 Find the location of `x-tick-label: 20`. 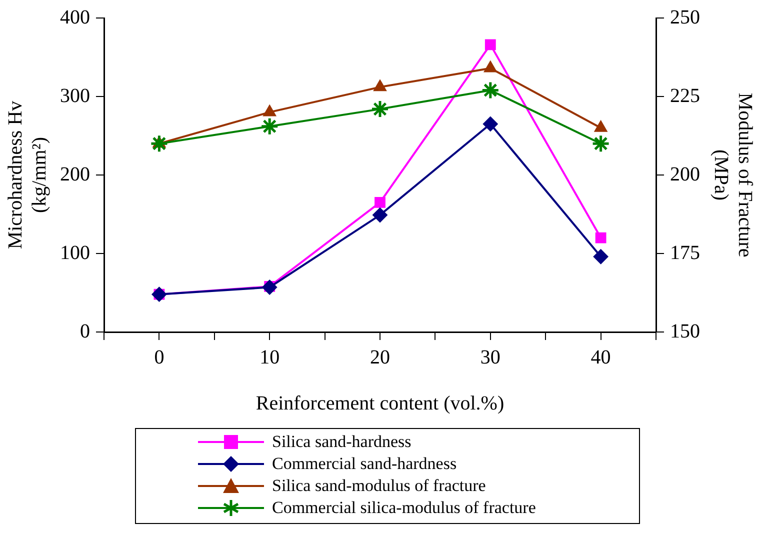

x-tick-label: 20 is located at coordinates (380, 357).